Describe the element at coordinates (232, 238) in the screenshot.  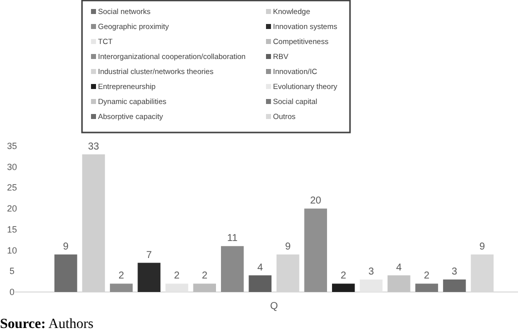
I see `data-label: 11` at that location.